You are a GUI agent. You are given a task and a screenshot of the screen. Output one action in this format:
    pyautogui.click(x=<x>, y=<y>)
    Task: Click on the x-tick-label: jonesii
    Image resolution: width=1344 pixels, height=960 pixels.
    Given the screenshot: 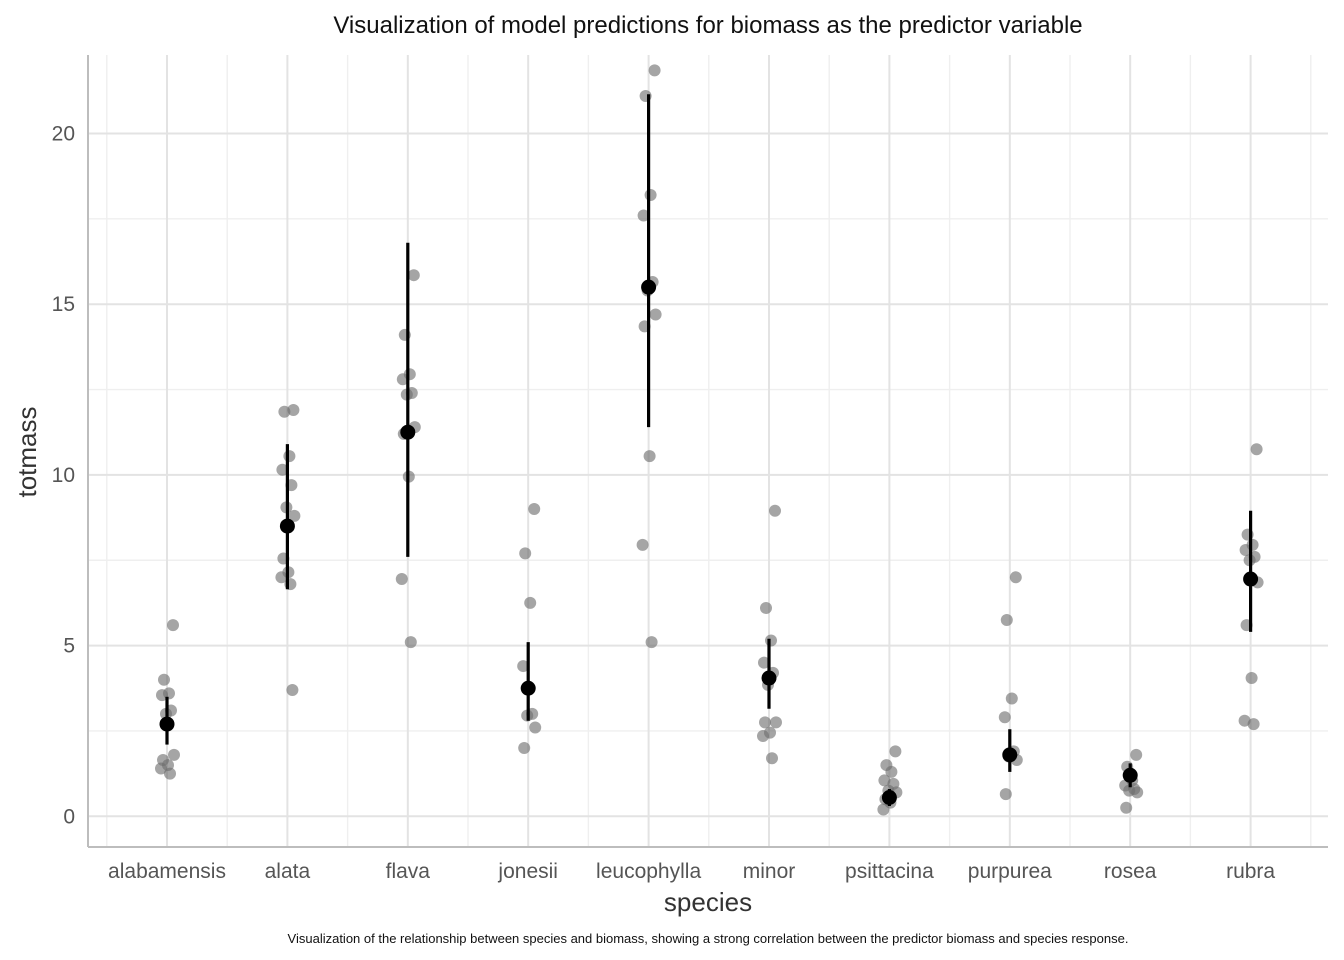 What is the action you would take?
    pyautogui.click(x=527, y=871)
    